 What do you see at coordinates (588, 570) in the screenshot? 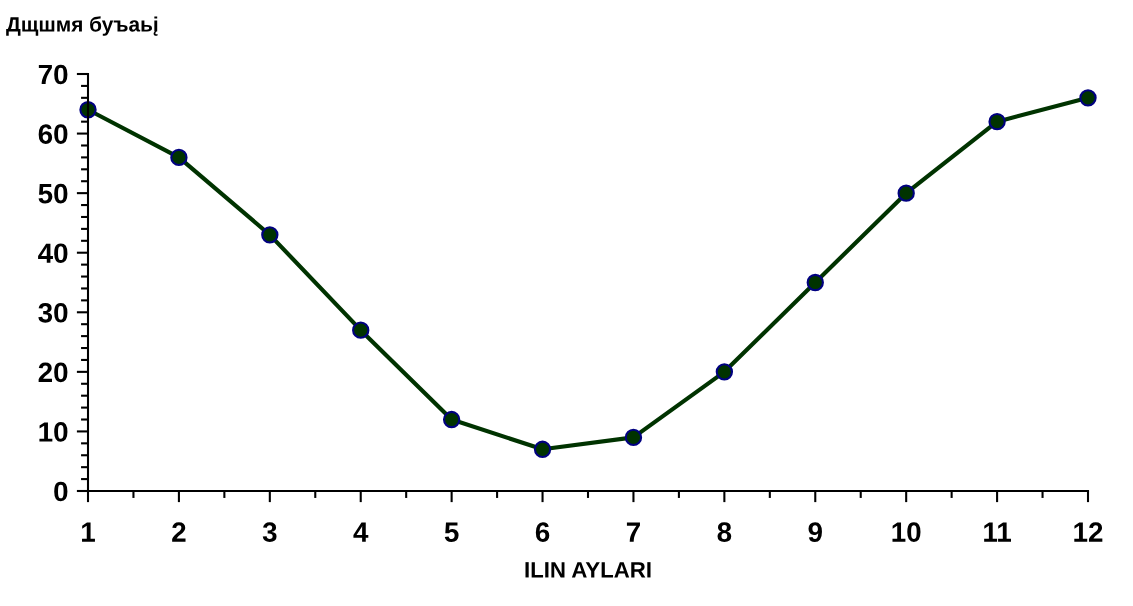
I see `x-axis-title: ILIN AYLARI` at bounding box center [588, 570].